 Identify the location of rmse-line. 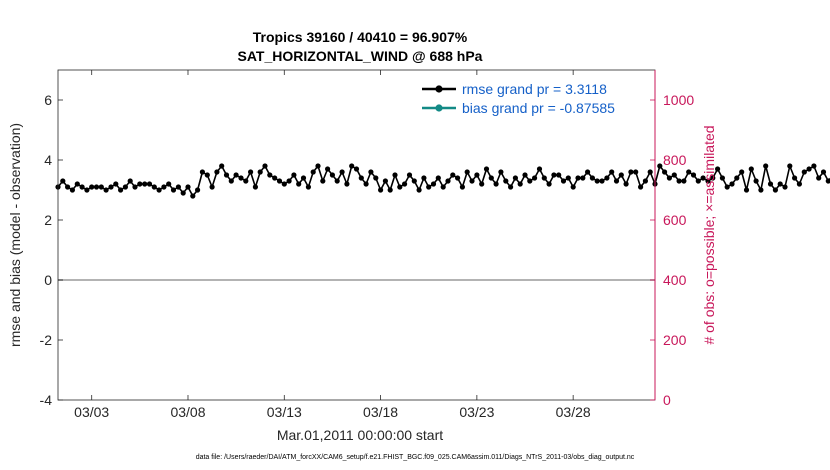
(443, 181).